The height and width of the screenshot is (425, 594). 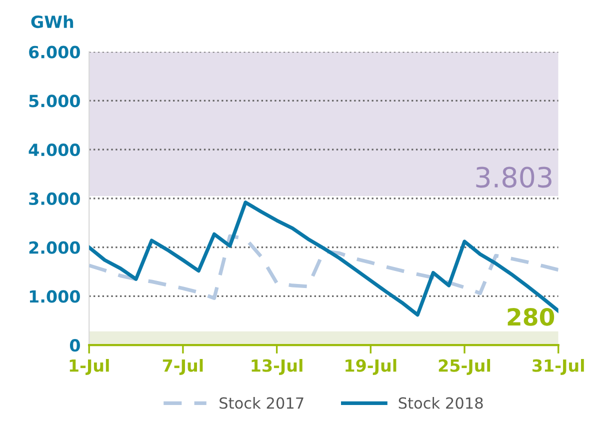 I want to click on band-label: 3.803, so click(x=514, y=177).